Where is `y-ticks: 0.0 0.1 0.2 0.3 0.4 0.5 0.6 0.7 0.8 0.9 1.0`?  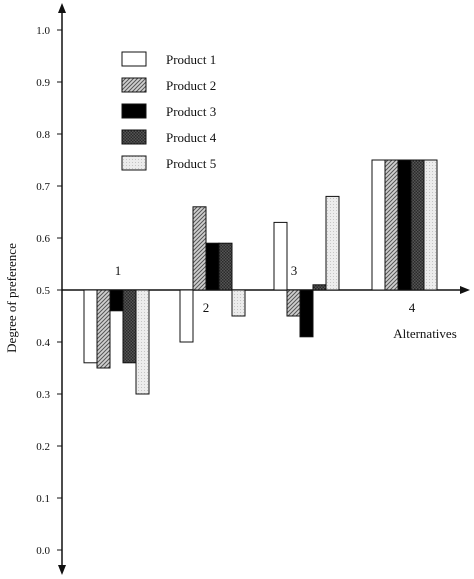
y-ticks: 0.0 0.1 0.2 0.3 0.4 0.5 0.6 0.7 0.8 0.9 1.0 is located at coordinates (49, 291).